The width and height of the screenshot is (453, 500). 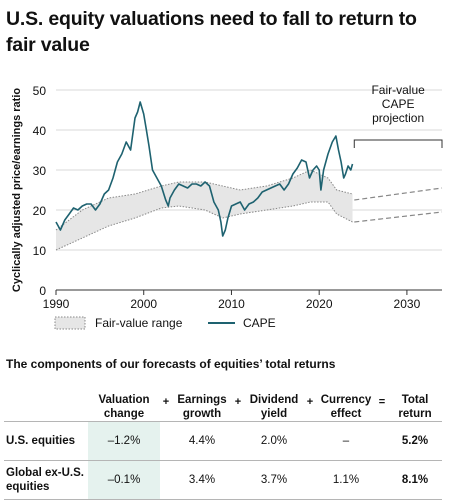 I want to click on y-axis-label: Cyclically adjusted price/earnings ratio, so click(x=17, y=190).